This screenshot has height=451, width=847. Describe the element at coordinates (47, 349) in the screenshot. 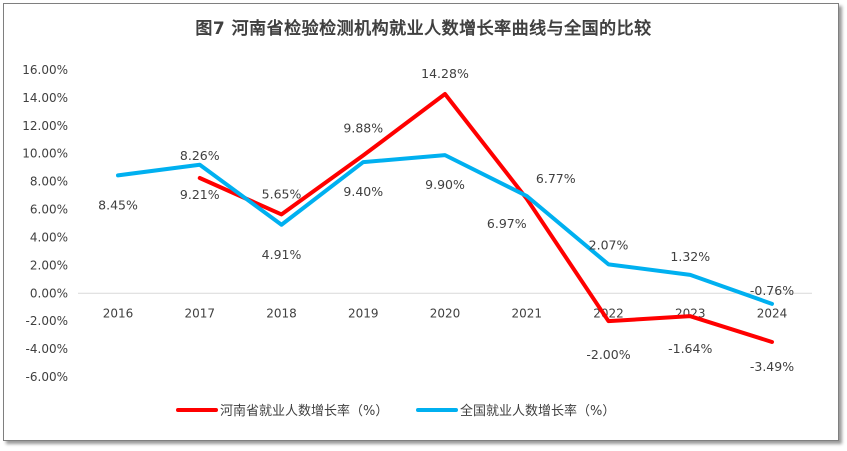

I see `y-tick-label: -4.00%` at that location.